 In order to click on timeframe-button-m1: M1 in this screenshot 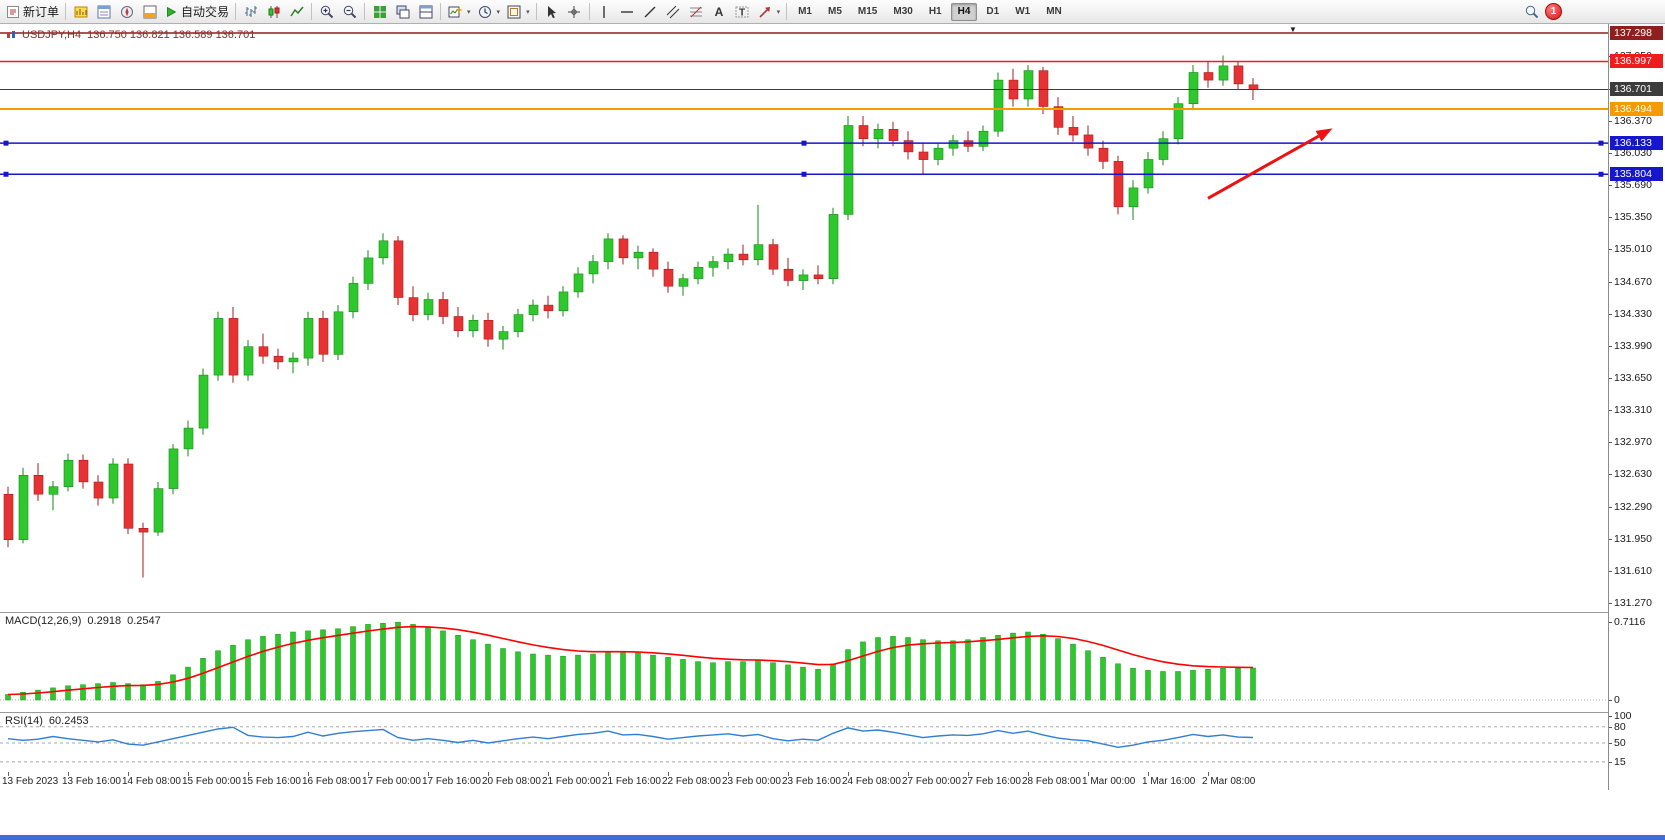, I will do `click(805, 11)`.